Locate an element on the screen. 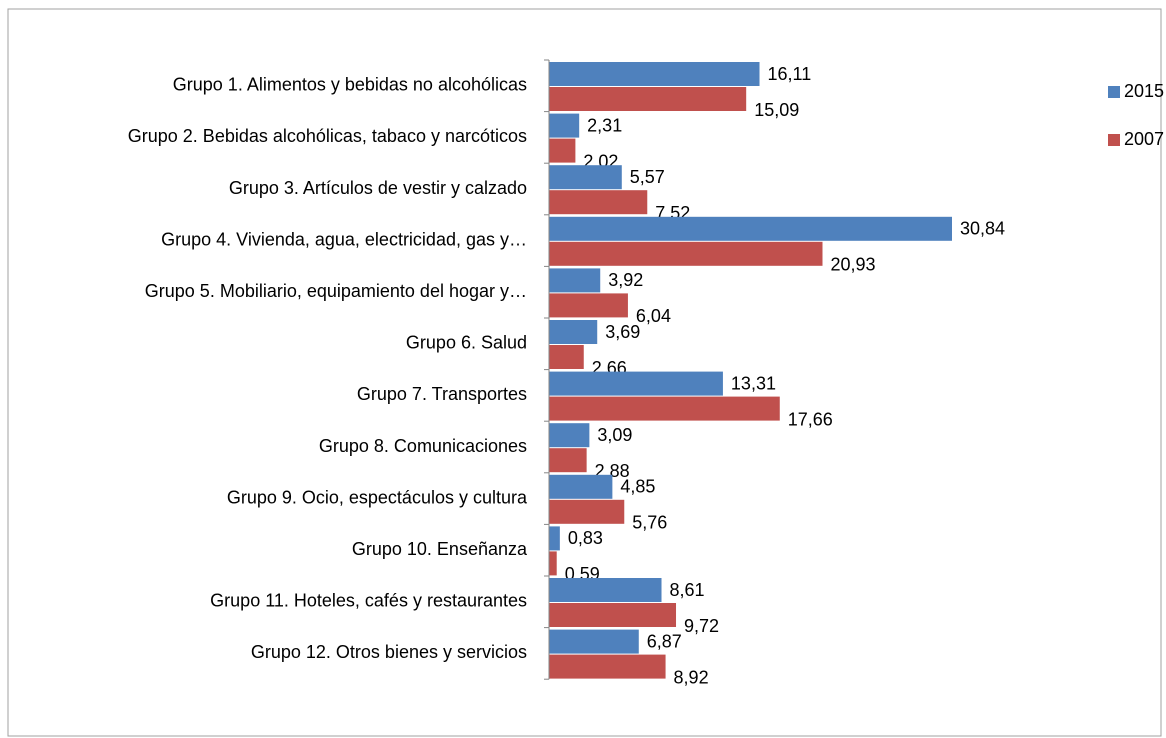 Image resolution: width=1166 pixels, height=738 pixels. value-label: 30,84 is located at coordinates (982, 229).